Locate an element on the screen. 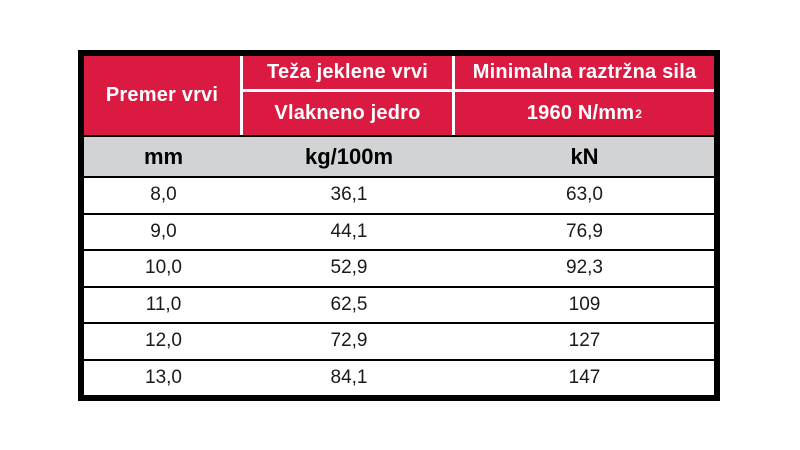 Image resolution: width=800 pixels, height=450 pixels. diameter-value: 8,0 is located at coordinates (163, 194).